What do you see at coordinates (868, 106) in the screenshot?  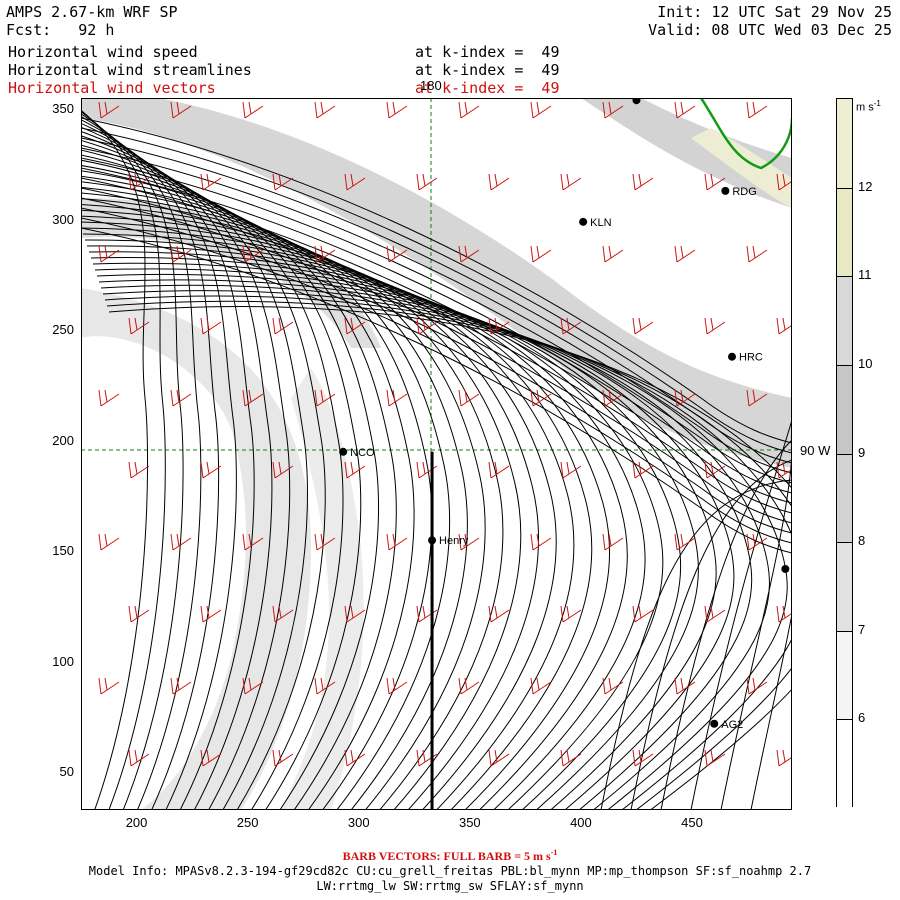 I see `colorbar-units: m s-1` at bounding box center [868, 106].